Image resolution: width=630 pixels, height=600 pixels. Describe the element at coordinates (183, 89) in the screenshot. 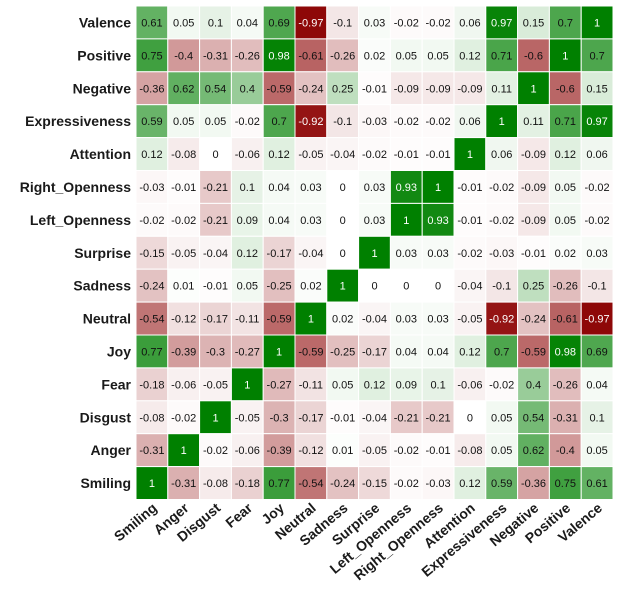

I see `cell-value-label: 0.62` at that location.